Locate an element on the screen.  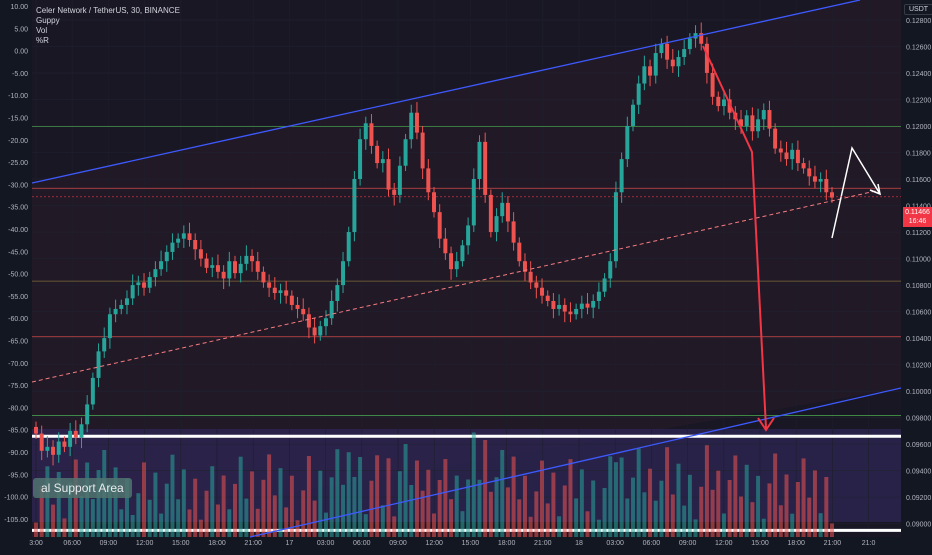
right-axis-tick: 0.11000 is located at coordinates (918, 260).